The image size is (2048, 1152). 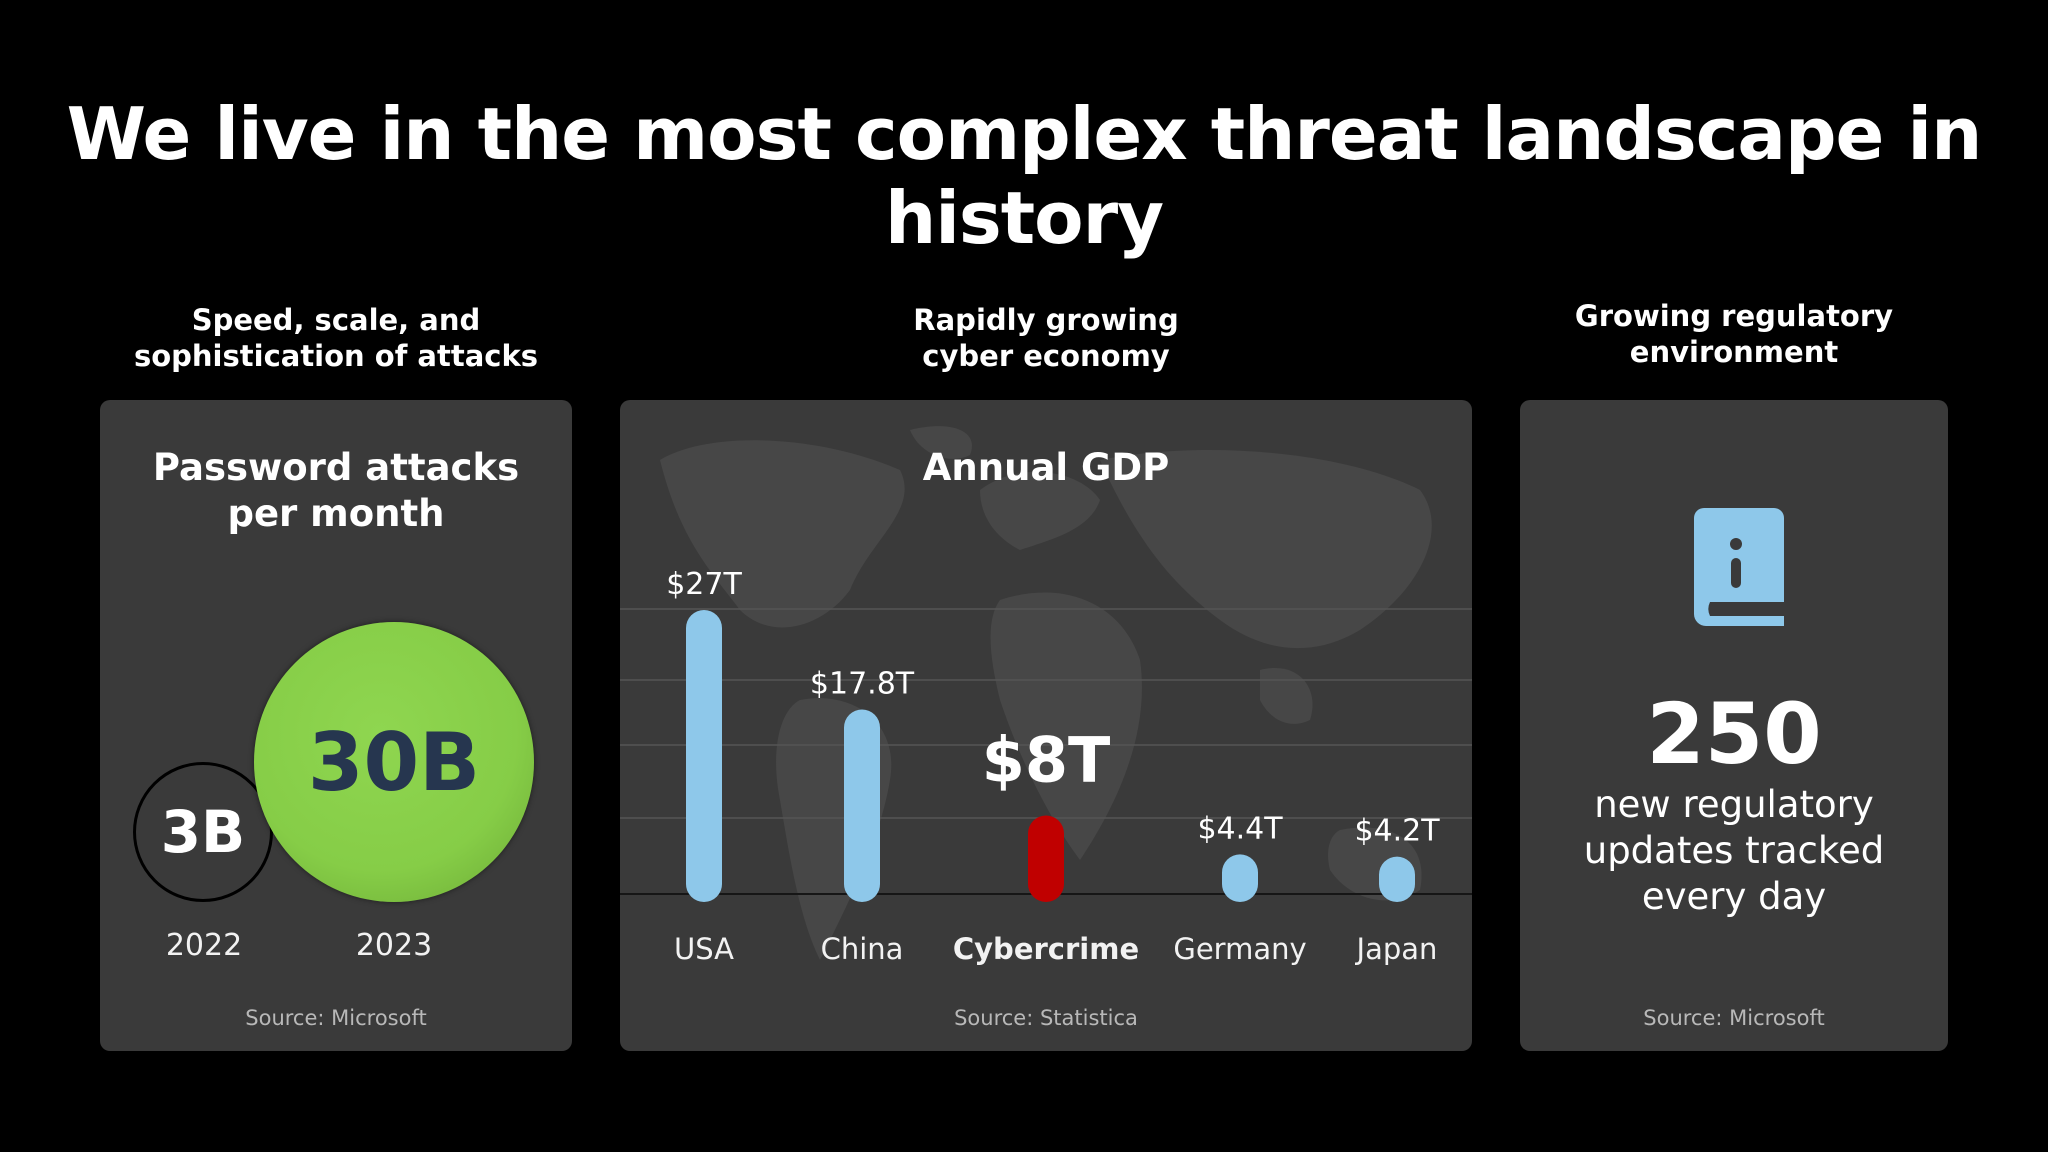 I want to click on bubble-label-2022: 3B, so click(x=203, y=832).